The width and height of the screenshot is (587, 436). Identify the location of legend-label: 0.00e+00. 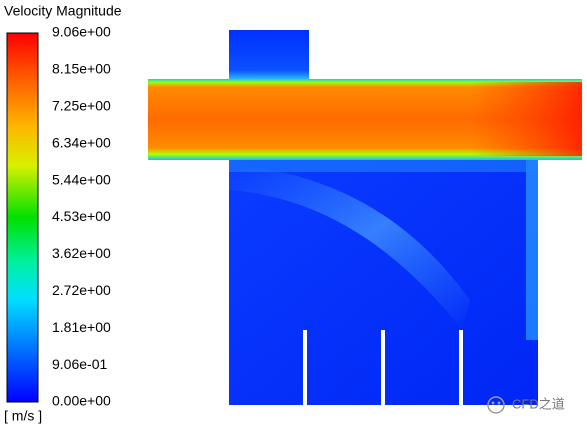
(81, 401).